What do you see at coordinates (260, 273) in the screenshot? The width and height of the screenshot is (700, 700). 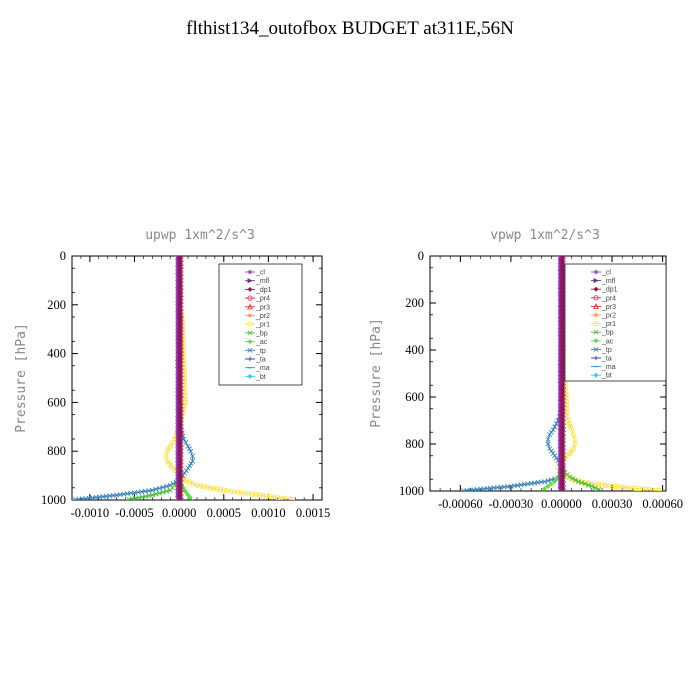 I see `legend-label: _cl` at bounding box center [260, 273].